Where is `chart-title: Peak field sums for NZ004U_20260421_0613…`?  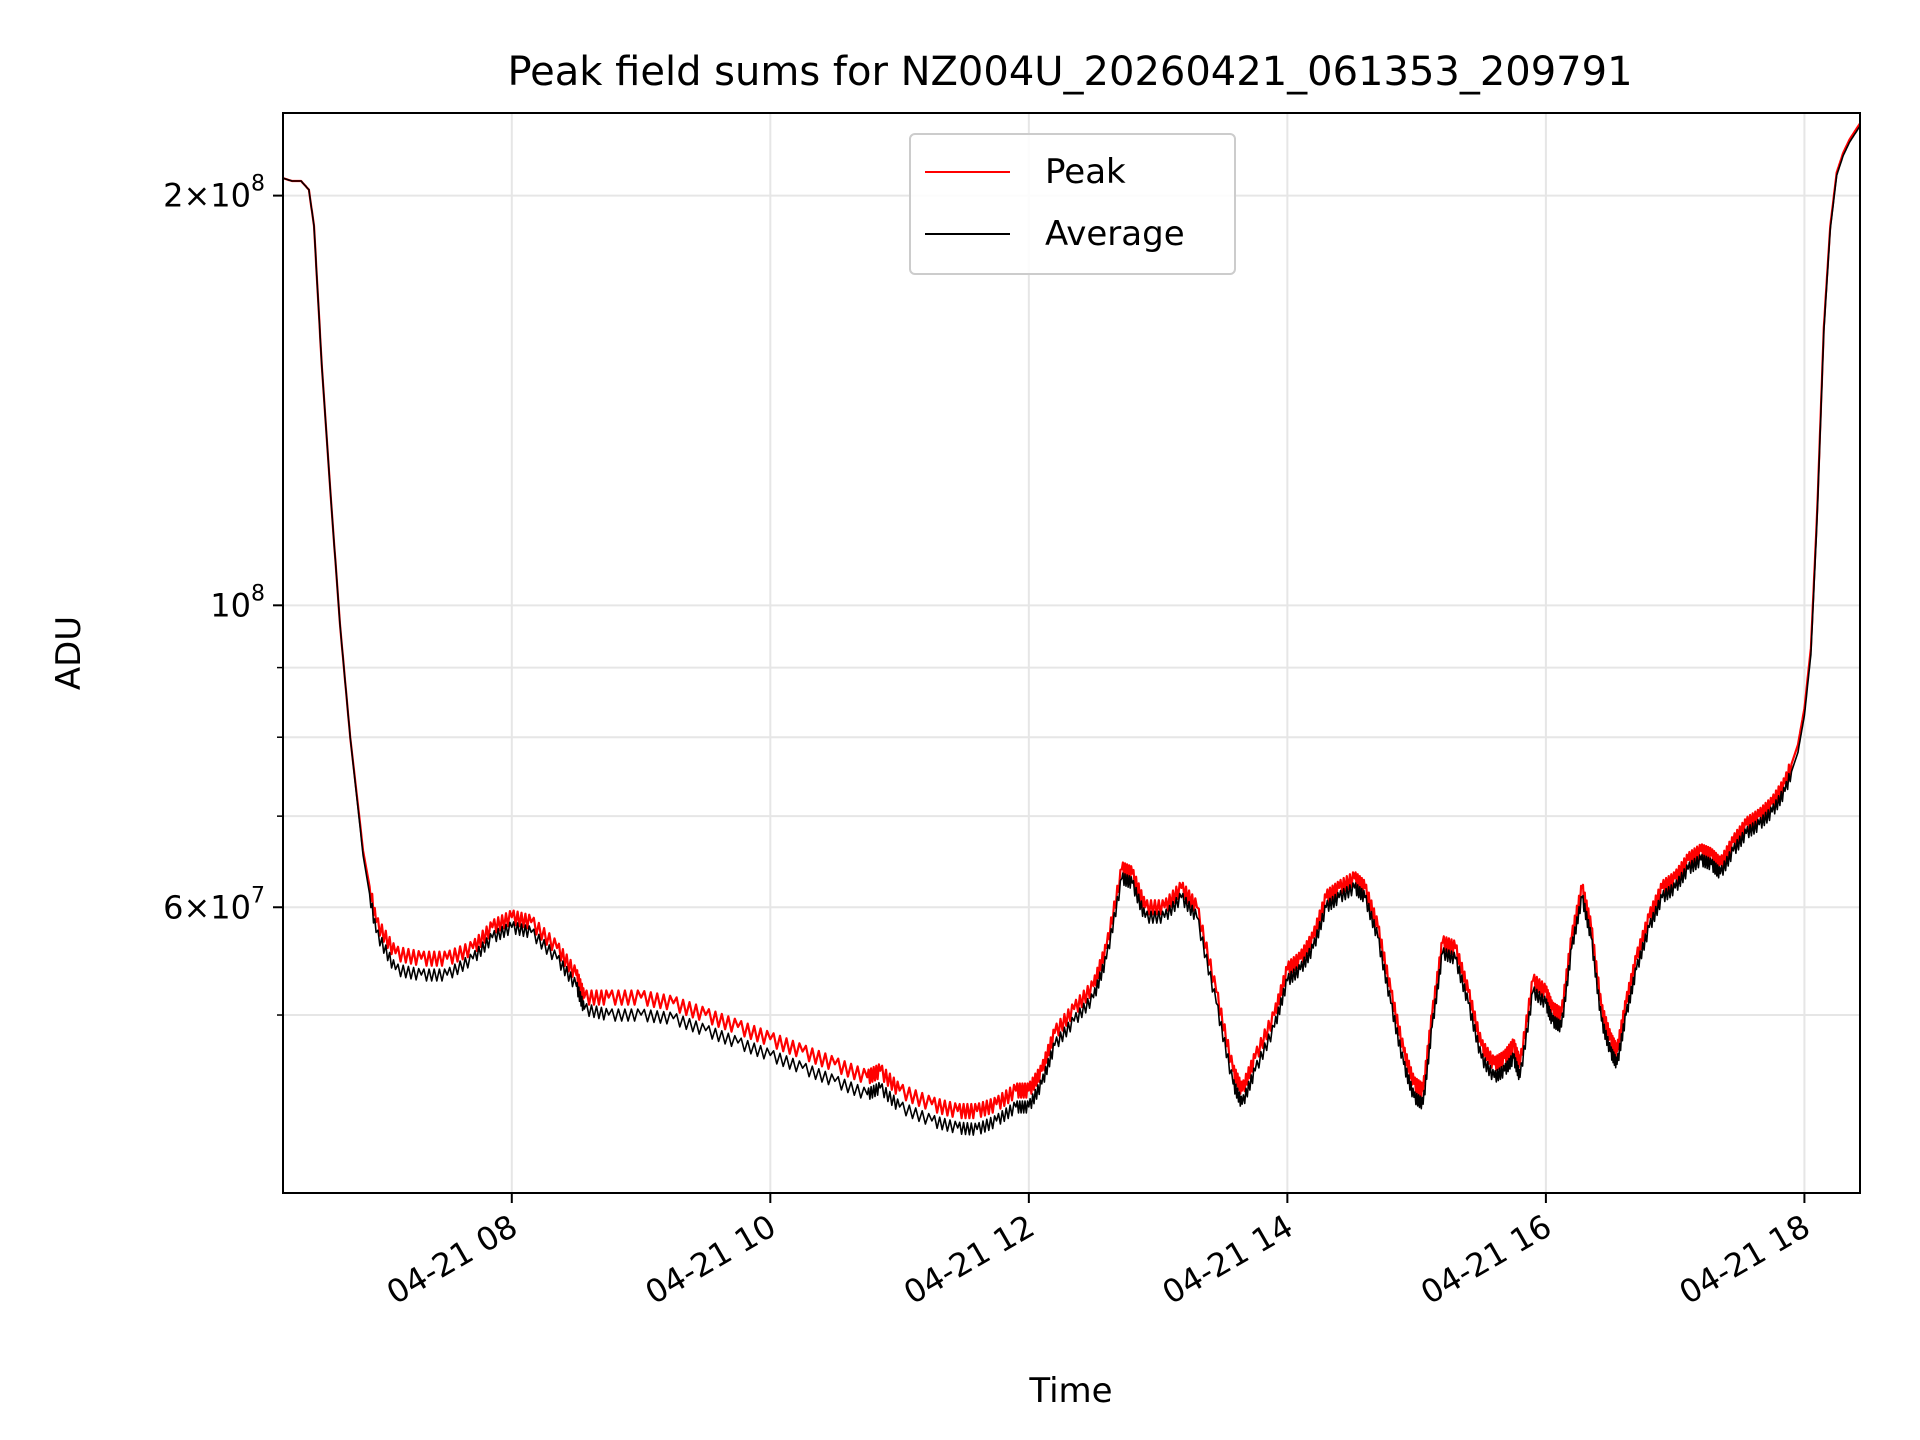
chart-title: Peak field sums for NZ004U_20260421_0613… is located at coordinates (1069, 72).